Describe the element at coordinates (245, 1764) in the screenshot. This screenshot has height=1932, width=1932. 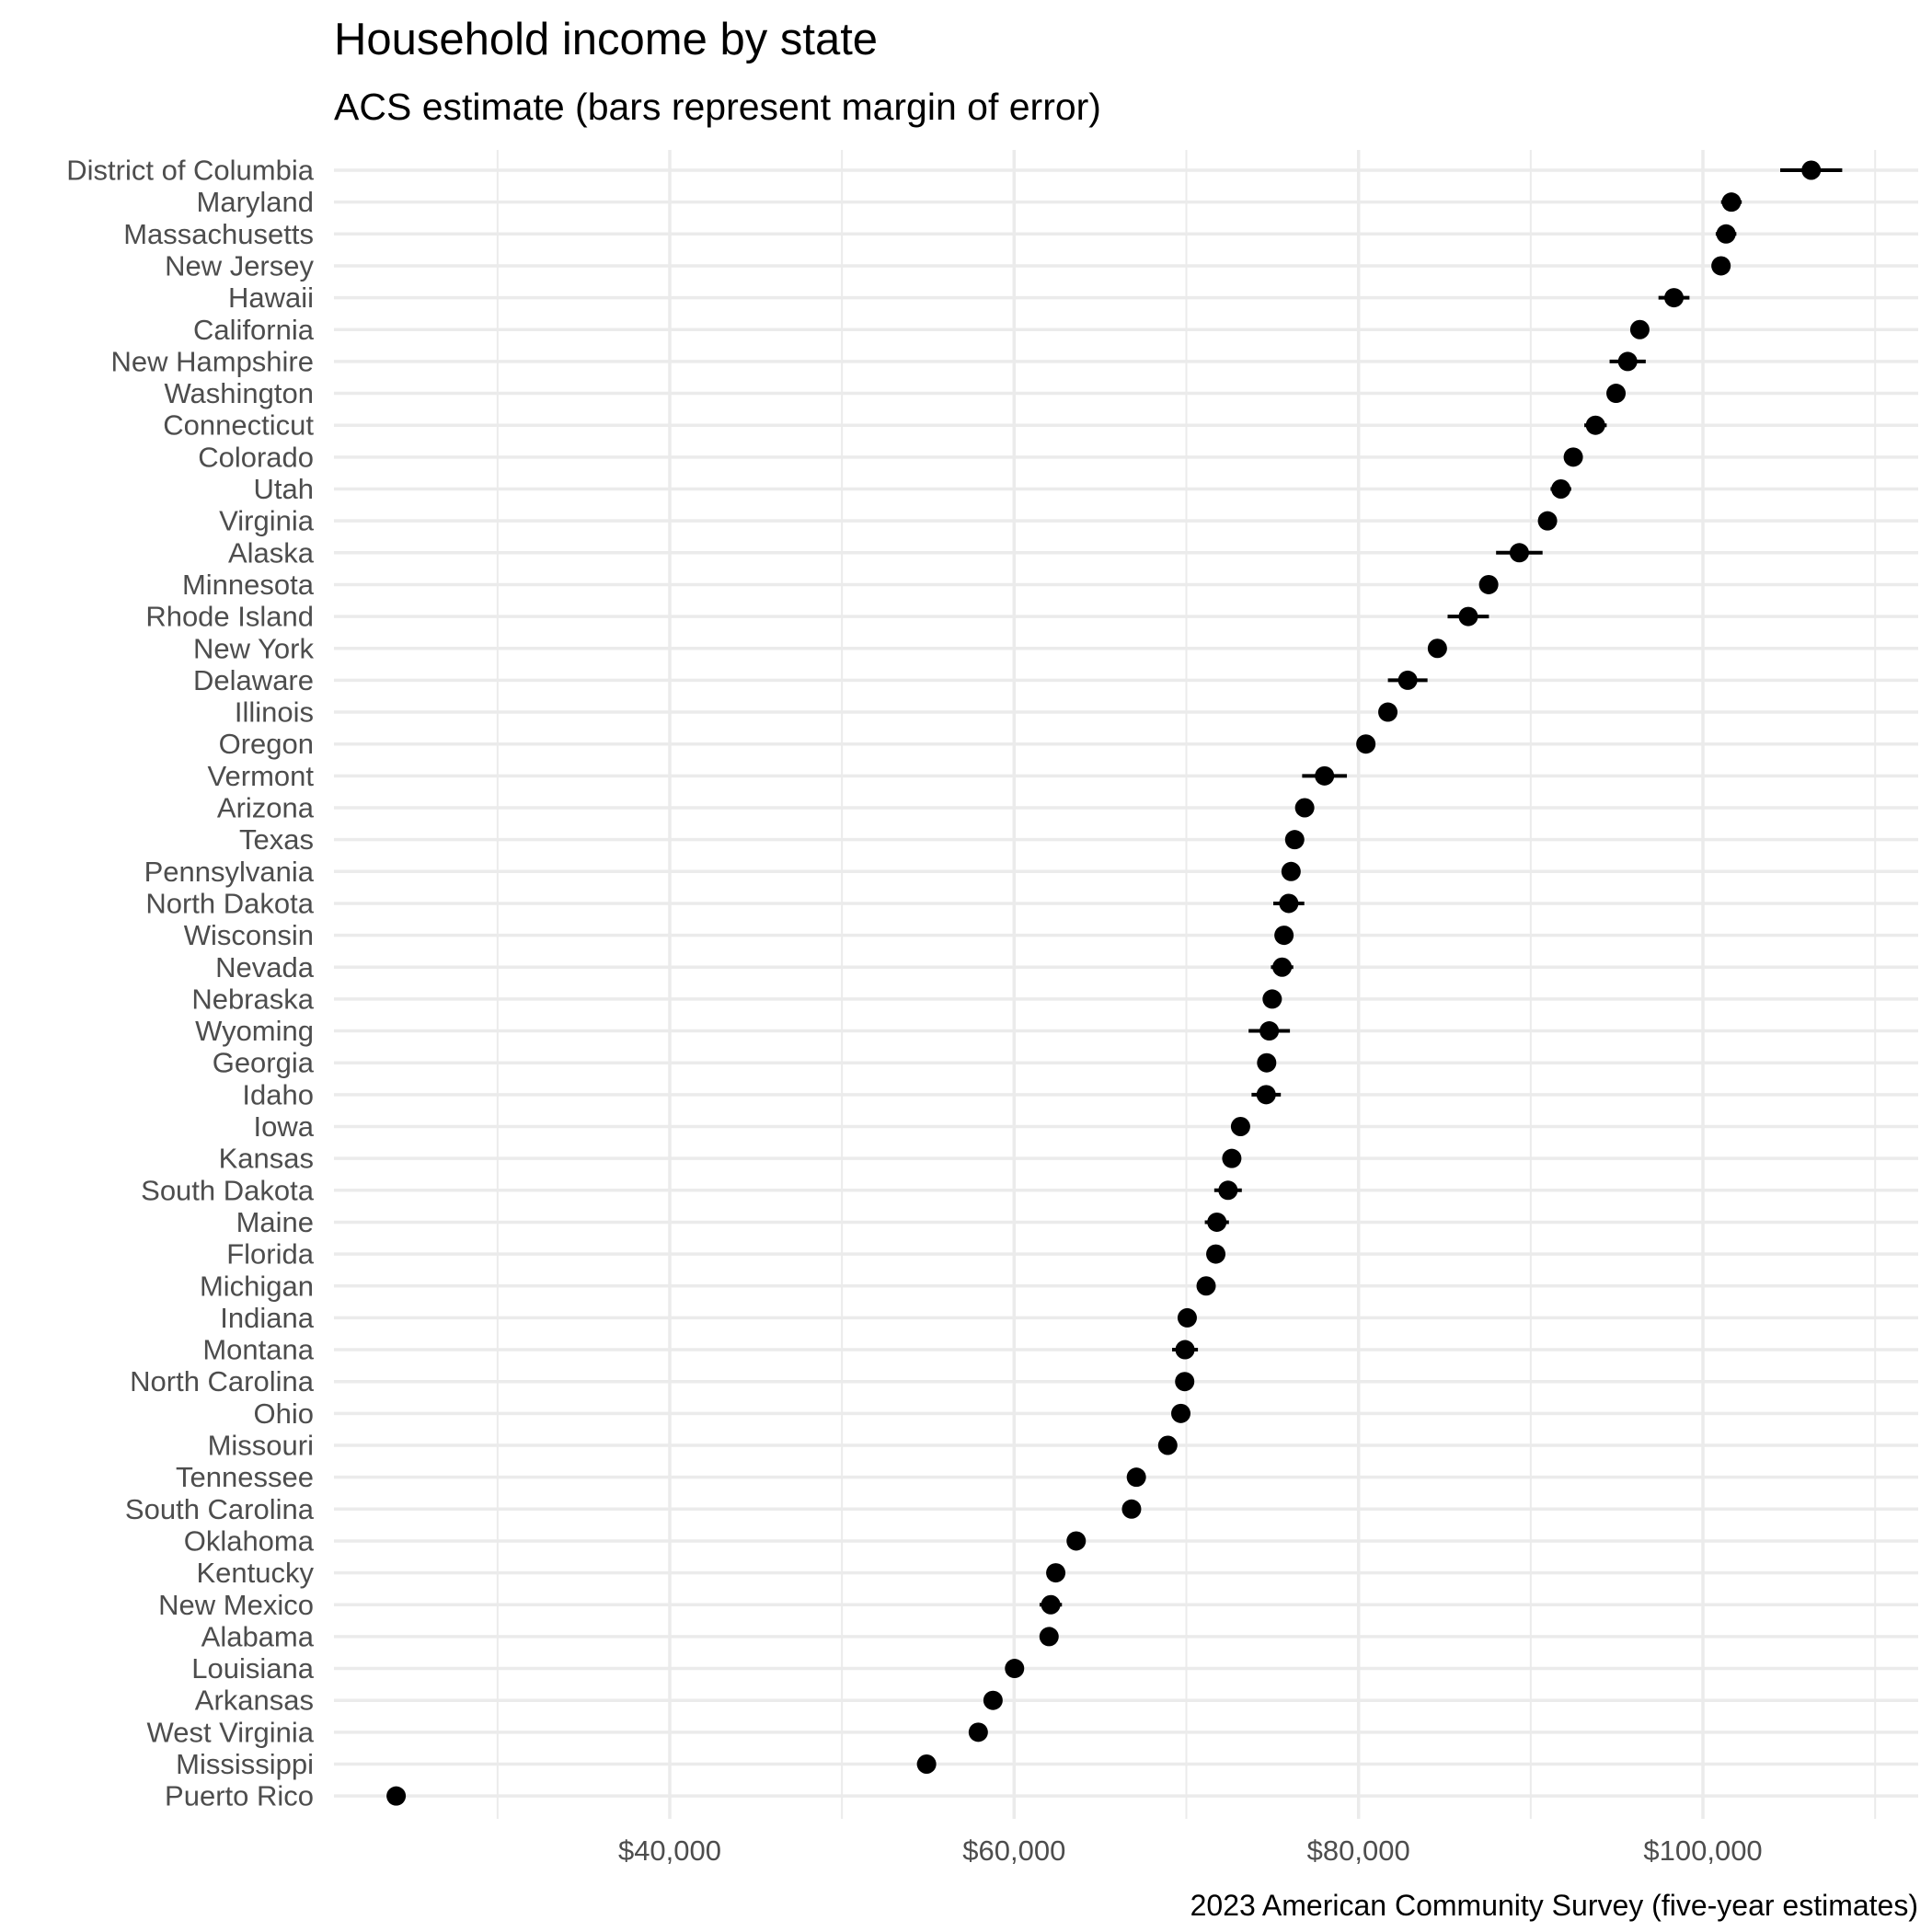
I see `y-tick-label: Mississippi` at that location.